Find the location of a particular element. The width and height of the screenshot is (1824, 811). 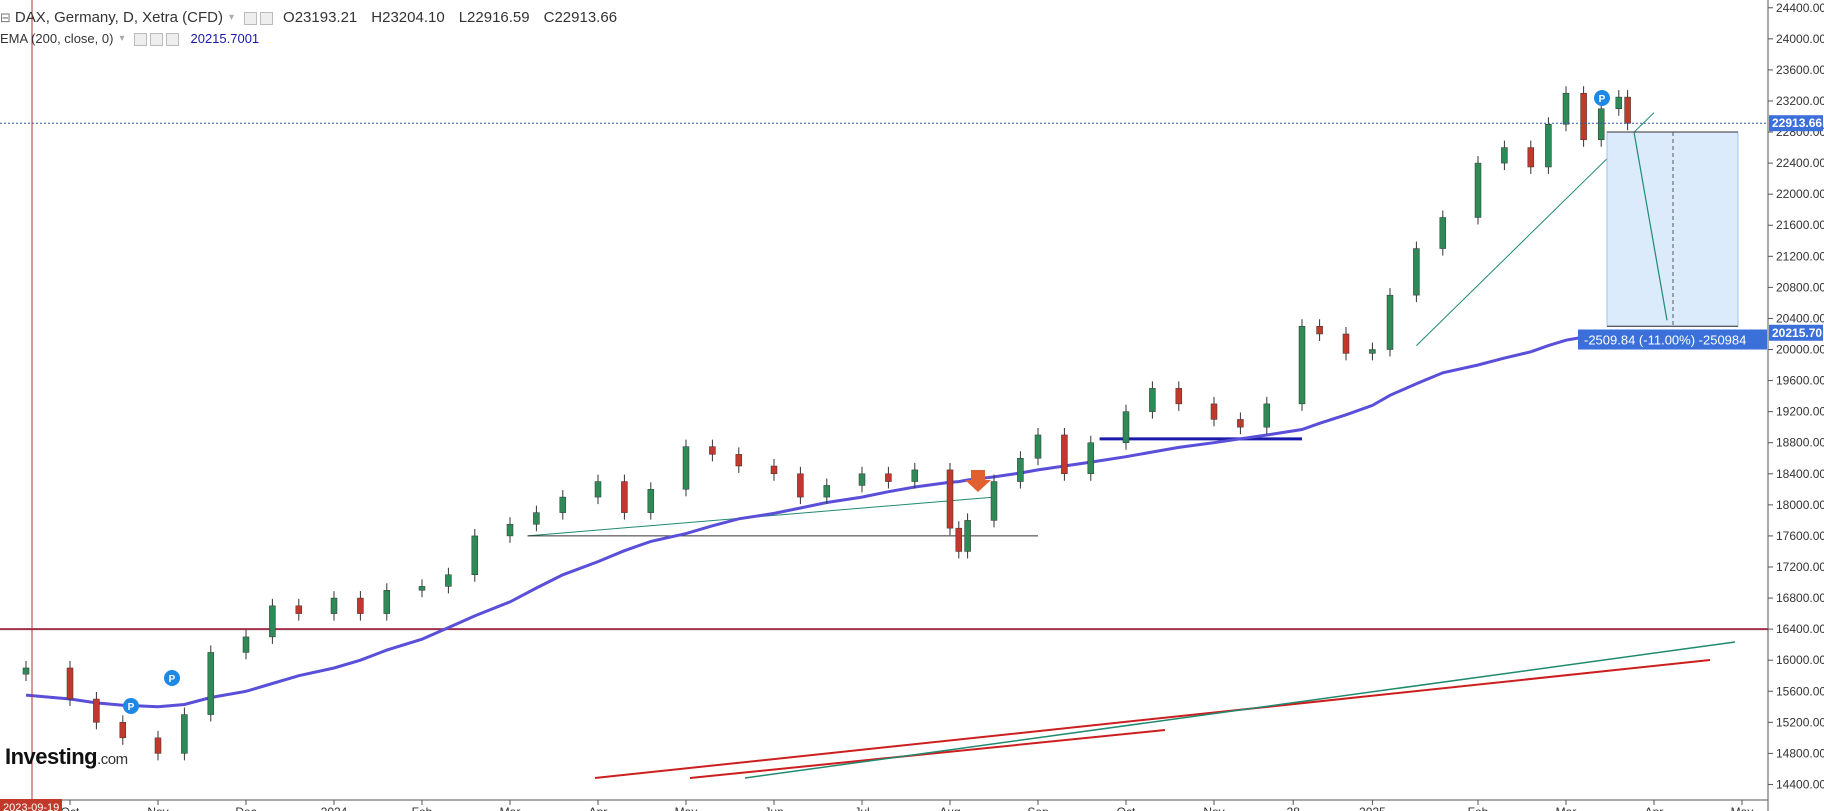

down-arrow-icon is located at coordinates (978, 481).